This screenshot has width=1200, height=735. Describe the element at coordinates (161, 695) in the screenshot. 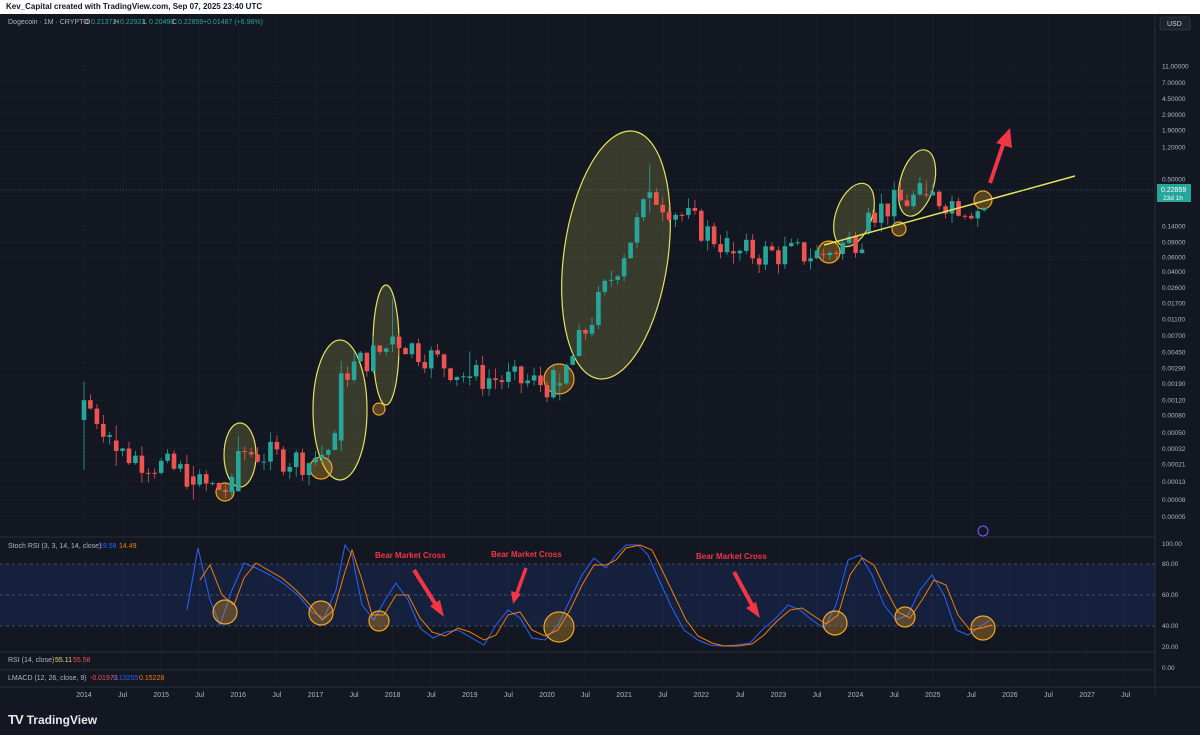

I see `time-tick-label: 2015` at that location.